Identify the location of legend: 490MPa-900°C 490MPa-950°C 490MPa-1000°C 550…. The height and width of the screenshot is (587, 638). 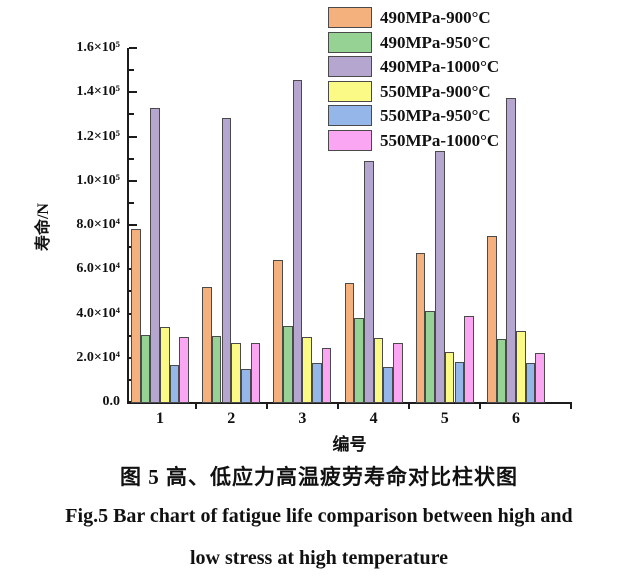
(413, 81).